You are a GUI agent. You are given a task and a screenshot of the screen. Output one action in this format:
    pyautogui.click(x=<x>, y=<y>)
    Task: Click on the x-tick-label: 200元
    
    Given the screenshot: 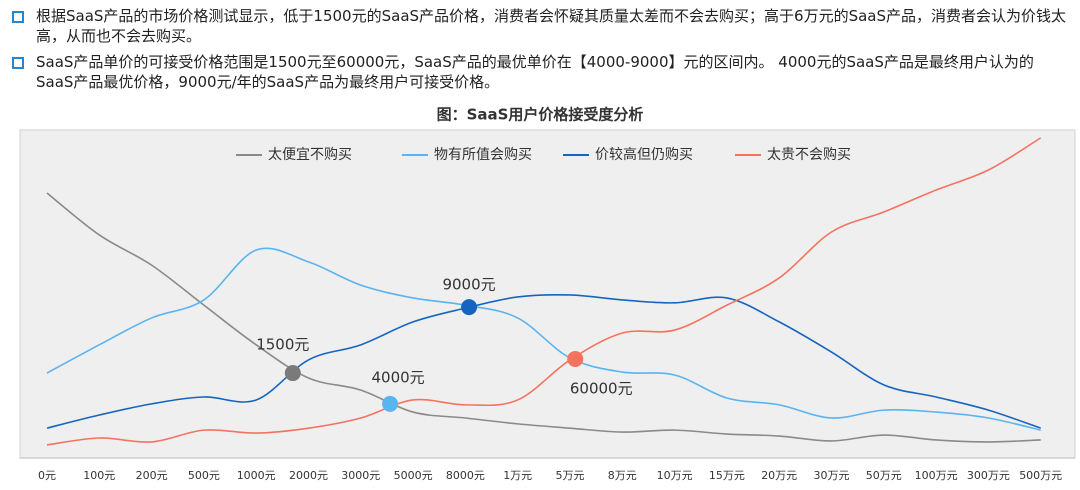 What is the action you would take?
    pyautogui.click(x=152, y=475)
    